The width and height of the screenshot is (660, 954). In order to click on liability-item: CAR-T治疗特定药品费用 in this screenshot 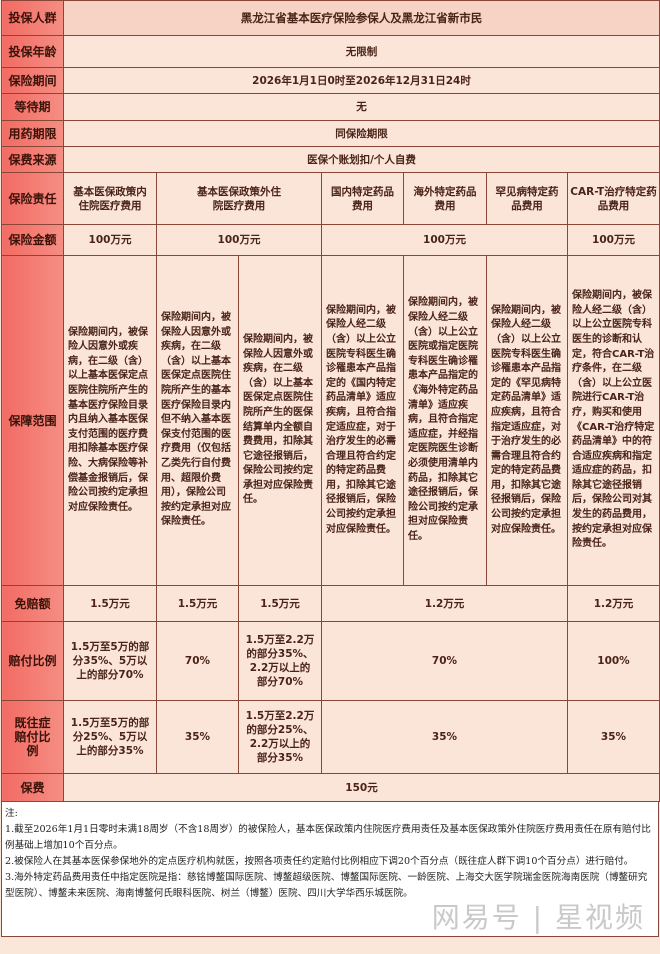, I will do `click(613, 198)`.